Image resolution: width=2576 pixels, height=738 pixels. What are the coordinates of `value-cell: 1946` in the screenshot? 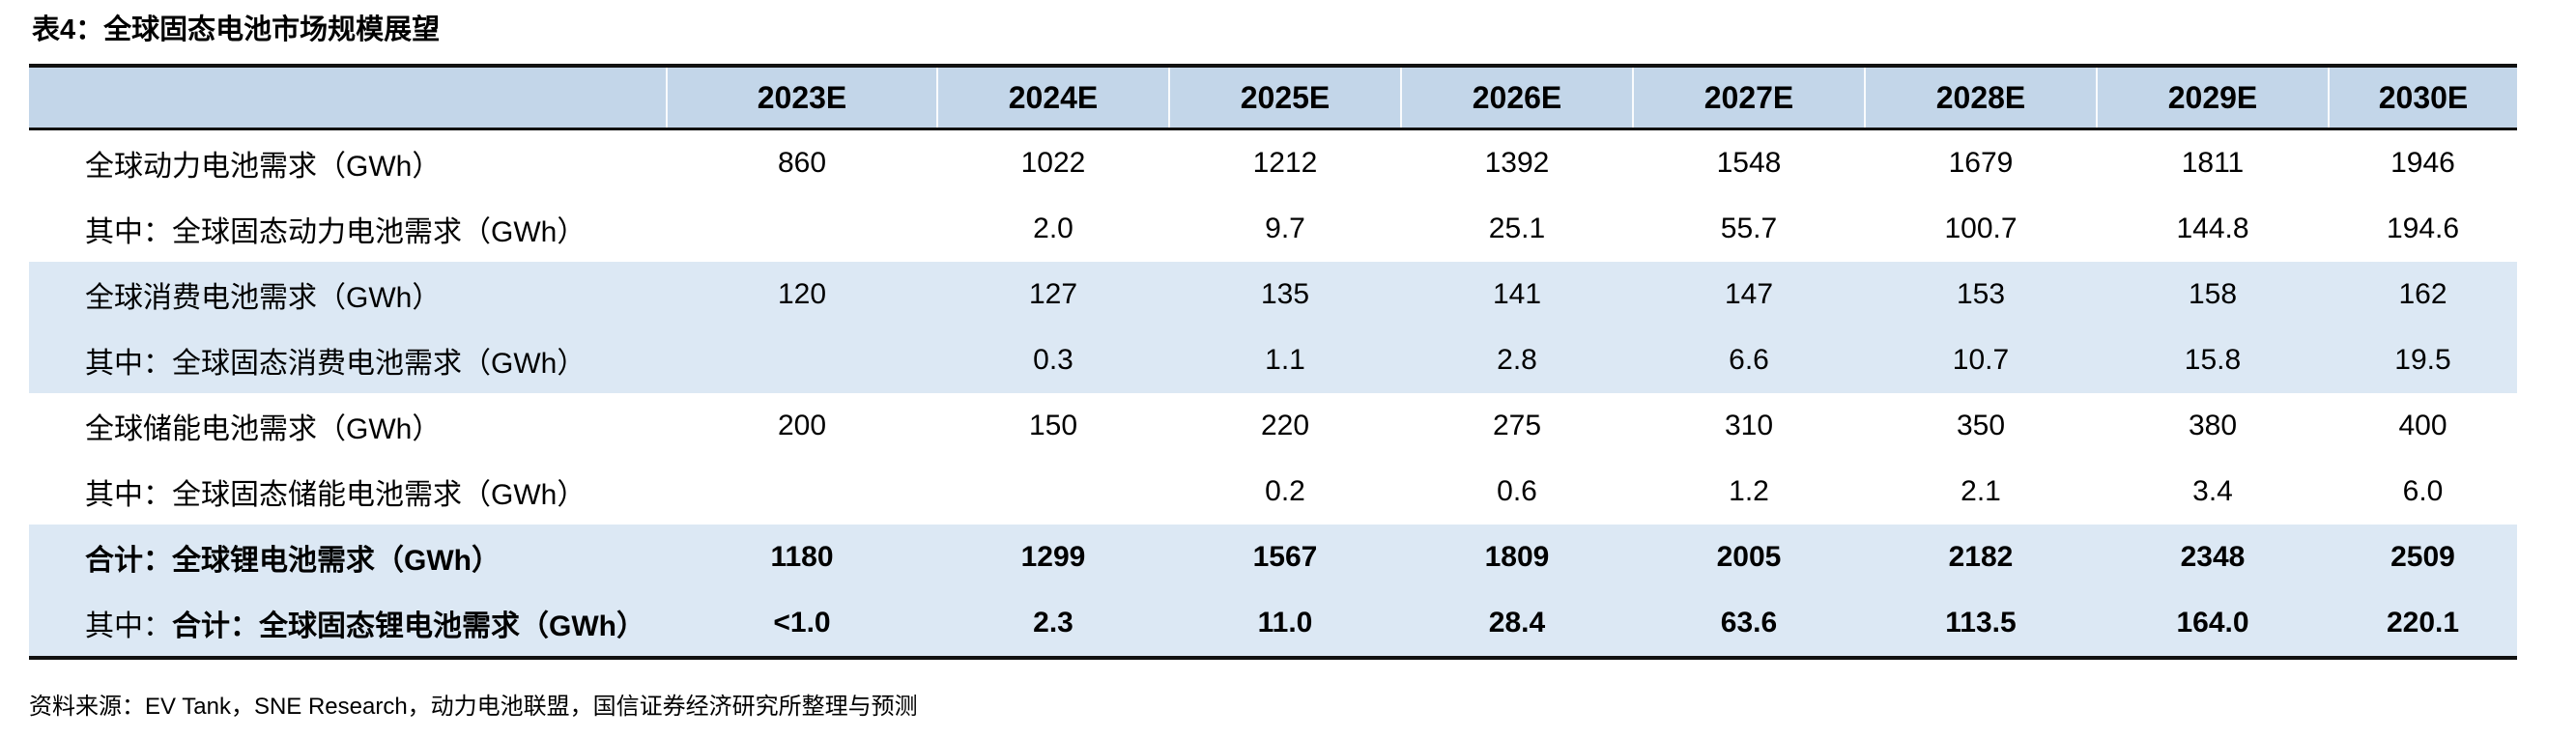 It's located at (2423, 162).